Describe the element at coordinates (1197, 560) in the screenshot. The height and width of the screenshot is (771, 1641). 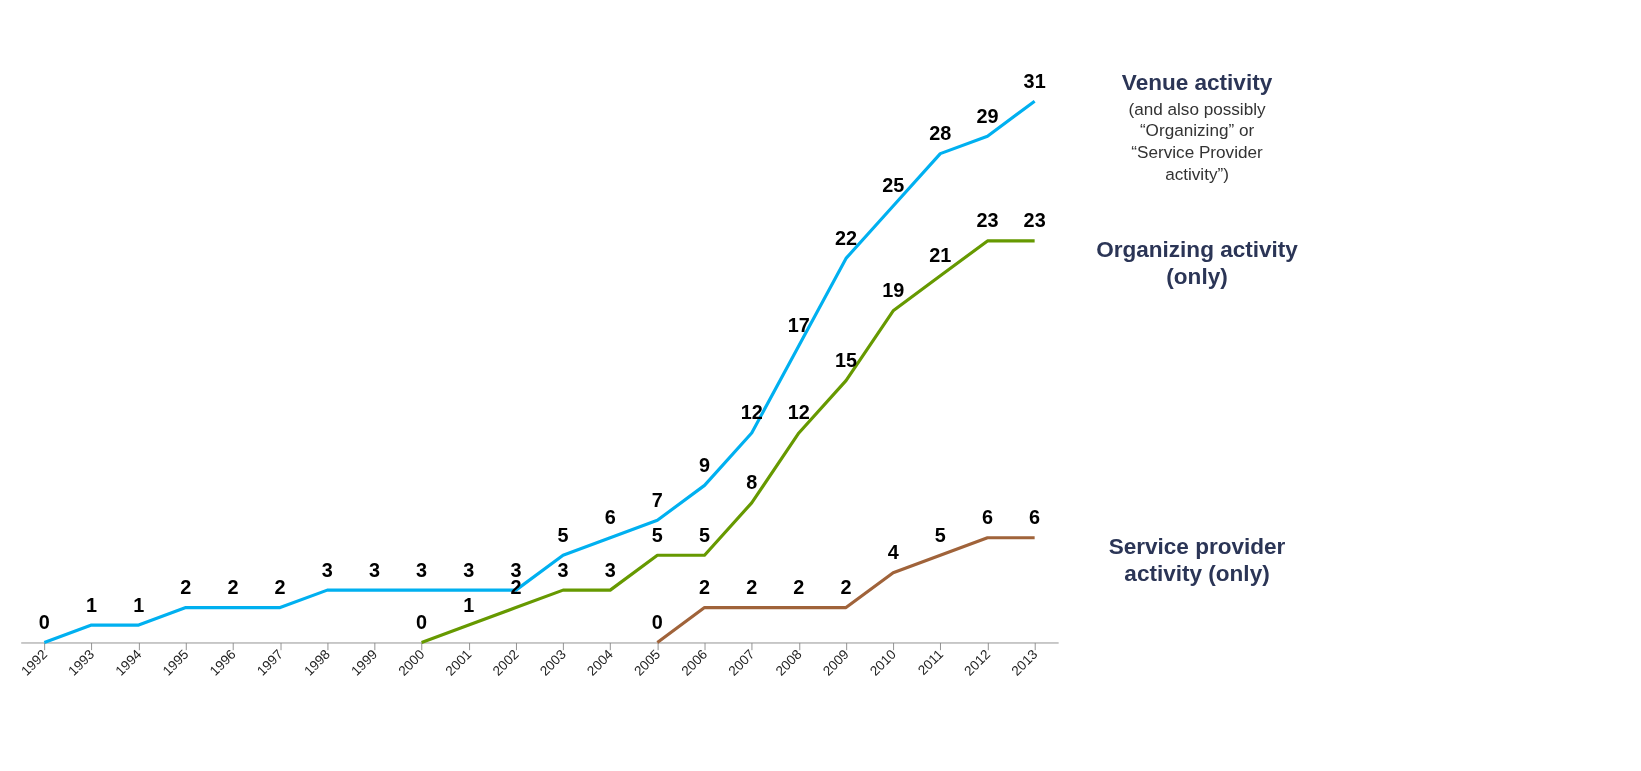
I see `text: Service provider activity (only)` at that location.